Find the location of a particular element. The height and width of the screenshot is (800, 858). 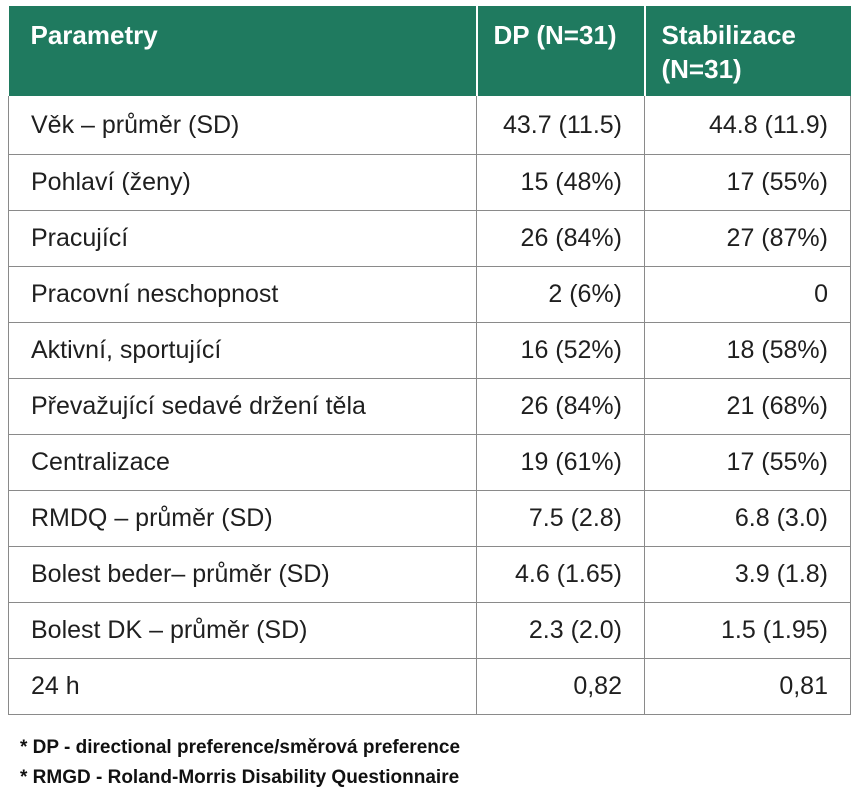

dp-value: 43.7 (11.5) is located at coordinates (560, 125).